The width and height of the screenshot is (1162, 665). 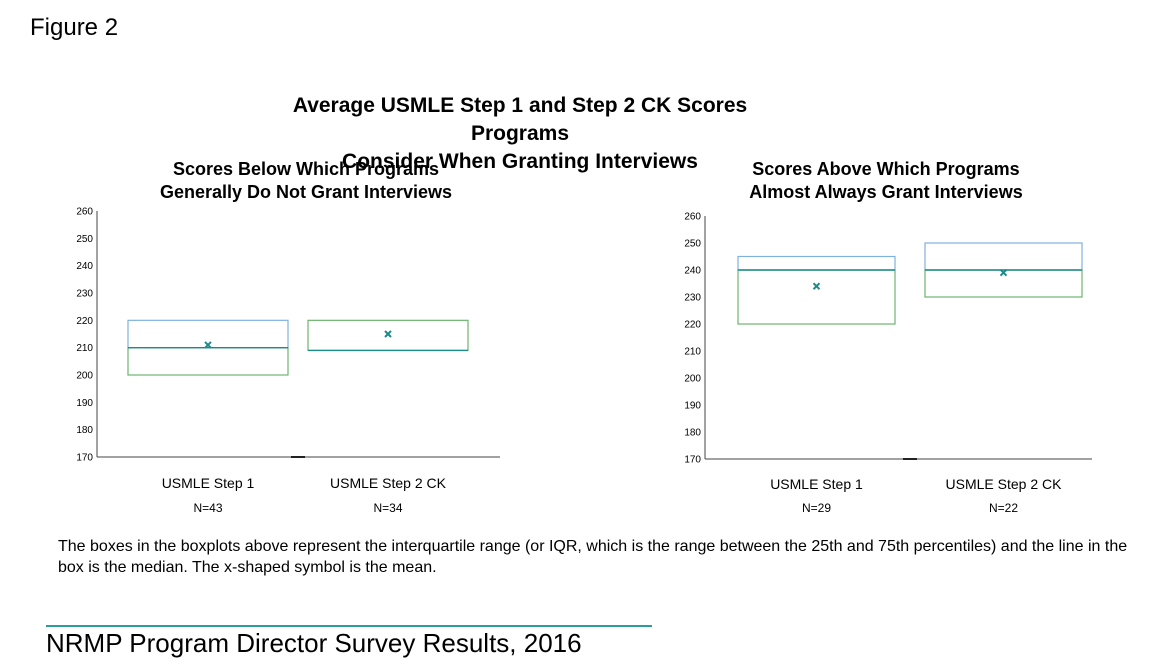 I want to click on figure-label: Figure 2, so click(x=74, y=27).